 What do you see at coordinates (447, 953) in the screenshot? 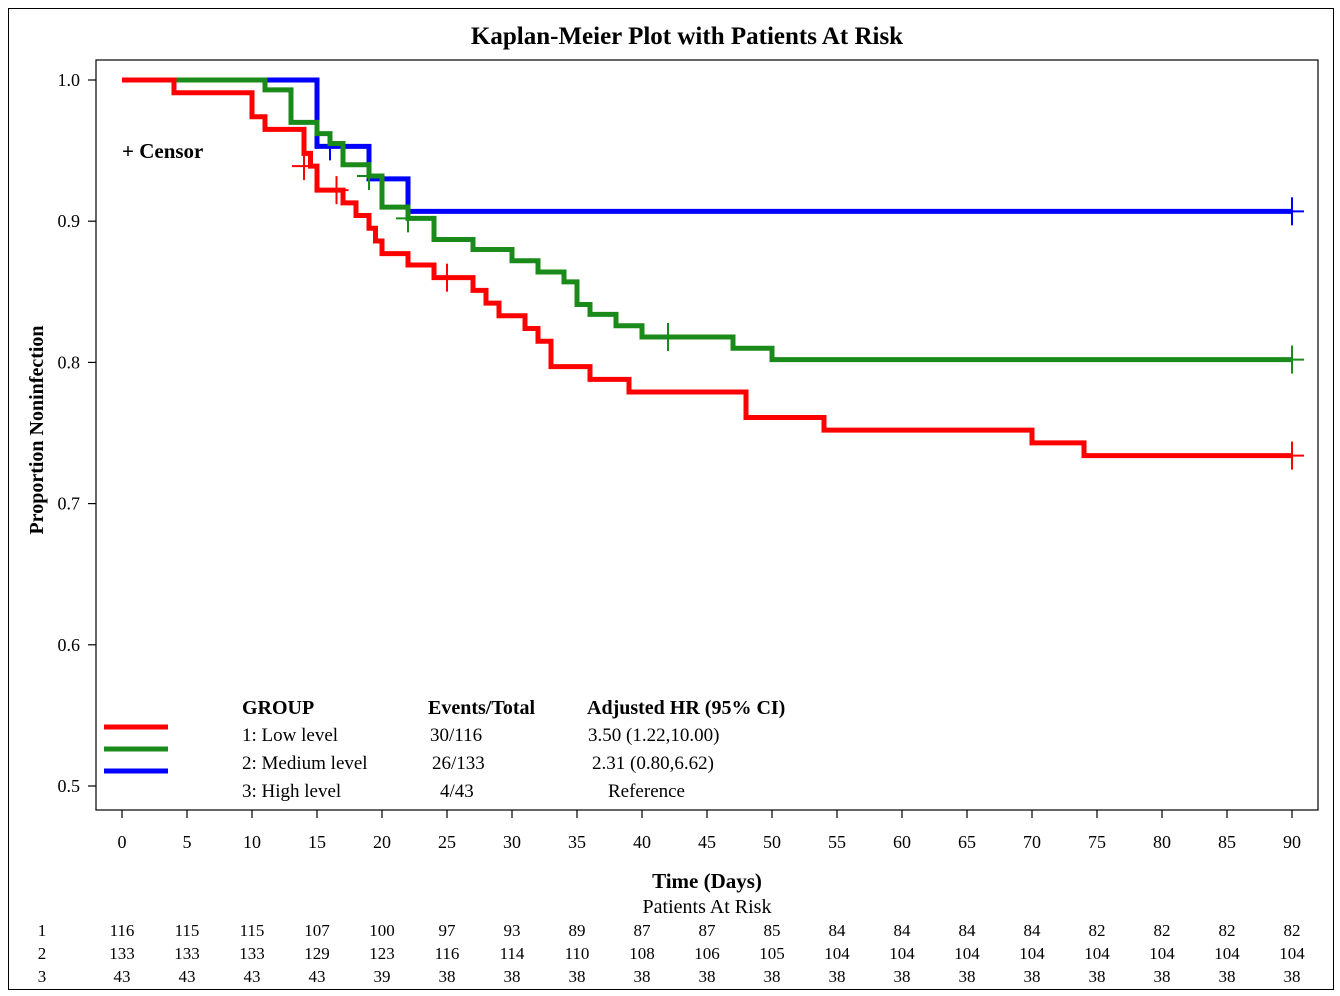
I see `risk-cell: 116` at bounding box center [447, 953].